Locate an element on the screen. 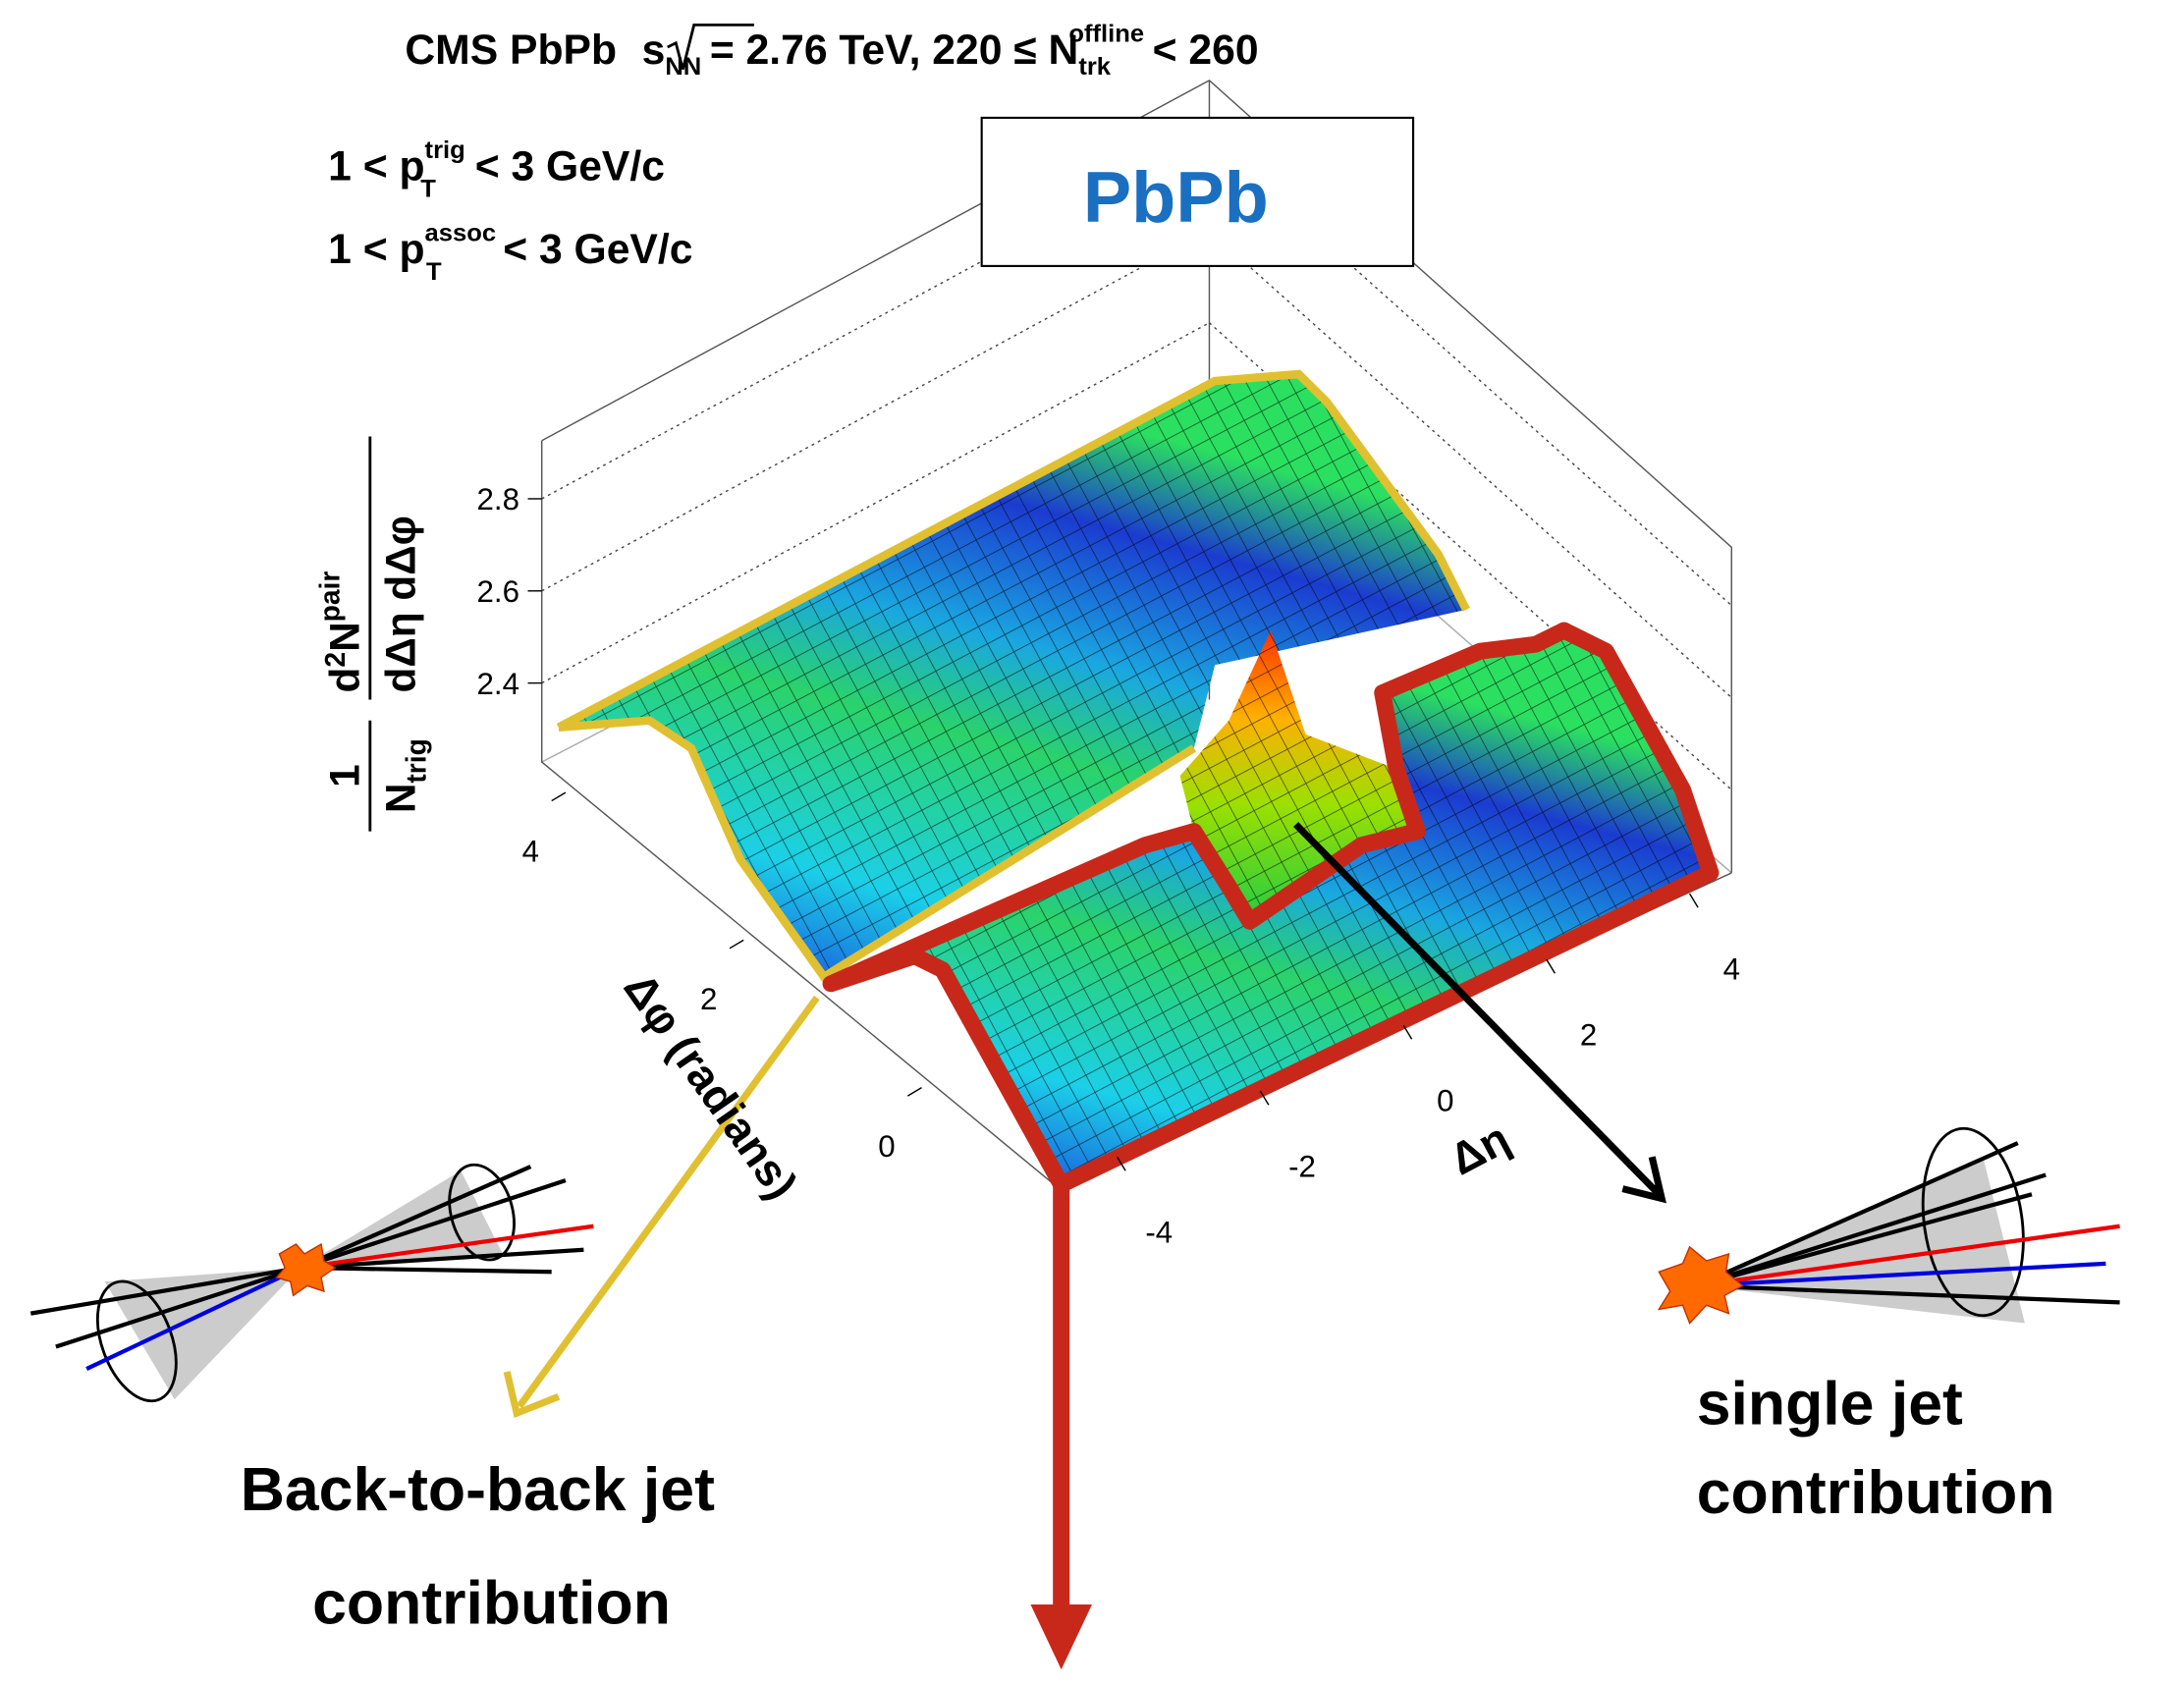  phi-tick-label: 2 is located at coordinates (708, 999).